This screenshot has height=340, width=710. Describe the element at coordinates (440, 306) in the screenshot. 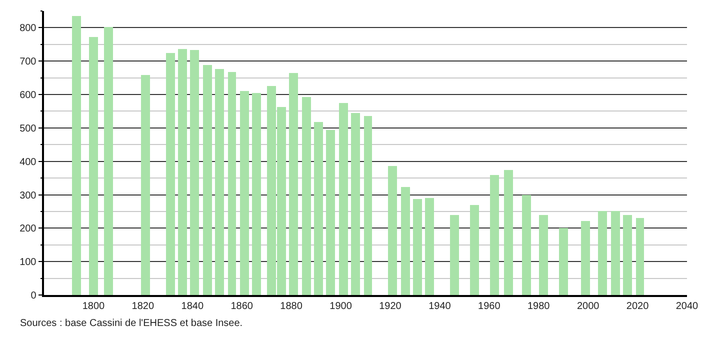

I see `x-tick-label: 1940` at that location.